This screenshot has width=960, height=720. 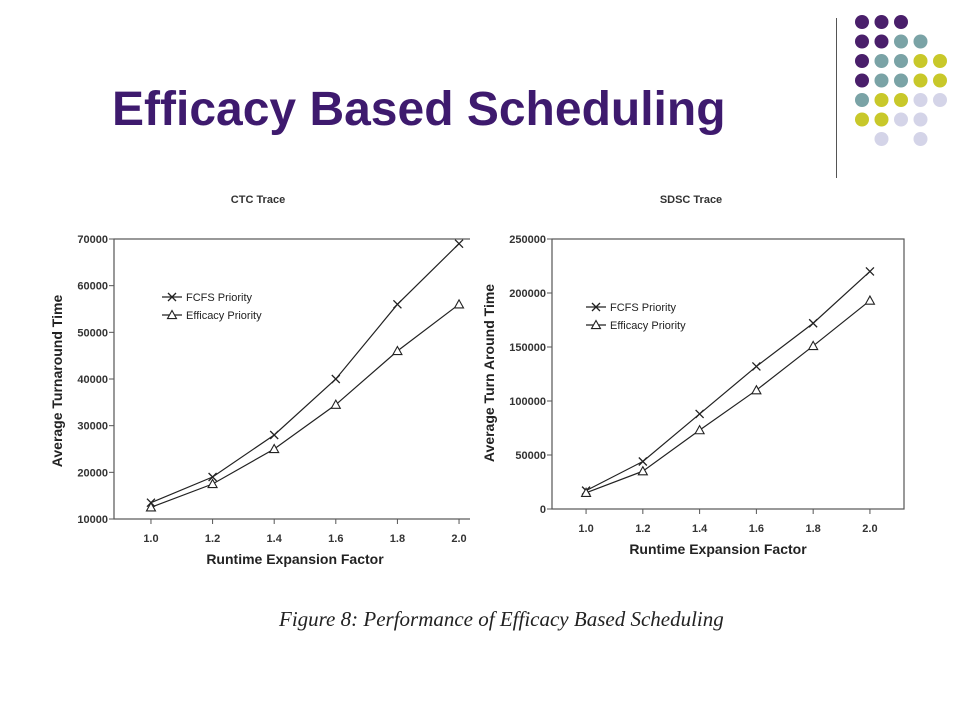 I want to click on y-tick-label: 200000, so click(x=527, y=294).